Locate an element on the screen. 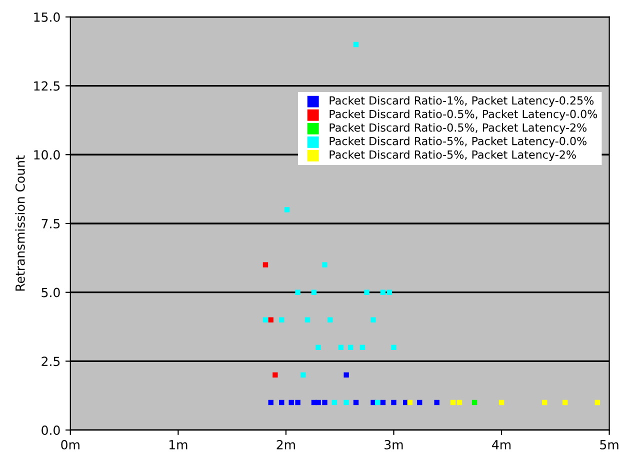  y-tick-label: 10.0 is located at coordinates (47, 155).